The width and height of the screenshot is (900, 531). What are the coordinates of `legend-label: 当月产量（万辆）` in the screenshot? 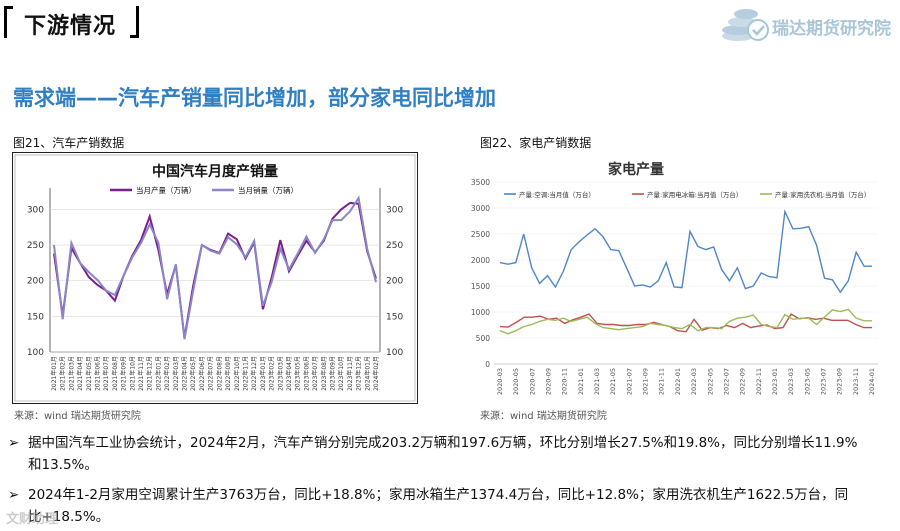 It's located at (166, 190).